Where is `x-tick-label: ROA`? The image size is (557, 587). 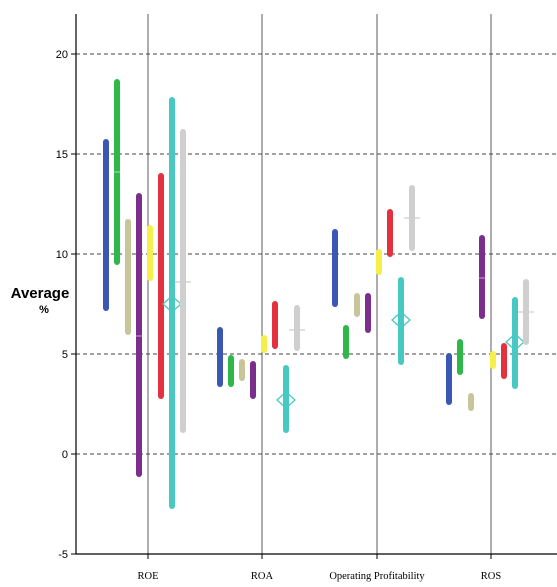
x-tick-label: ROA is located at coordinates (262, 576).